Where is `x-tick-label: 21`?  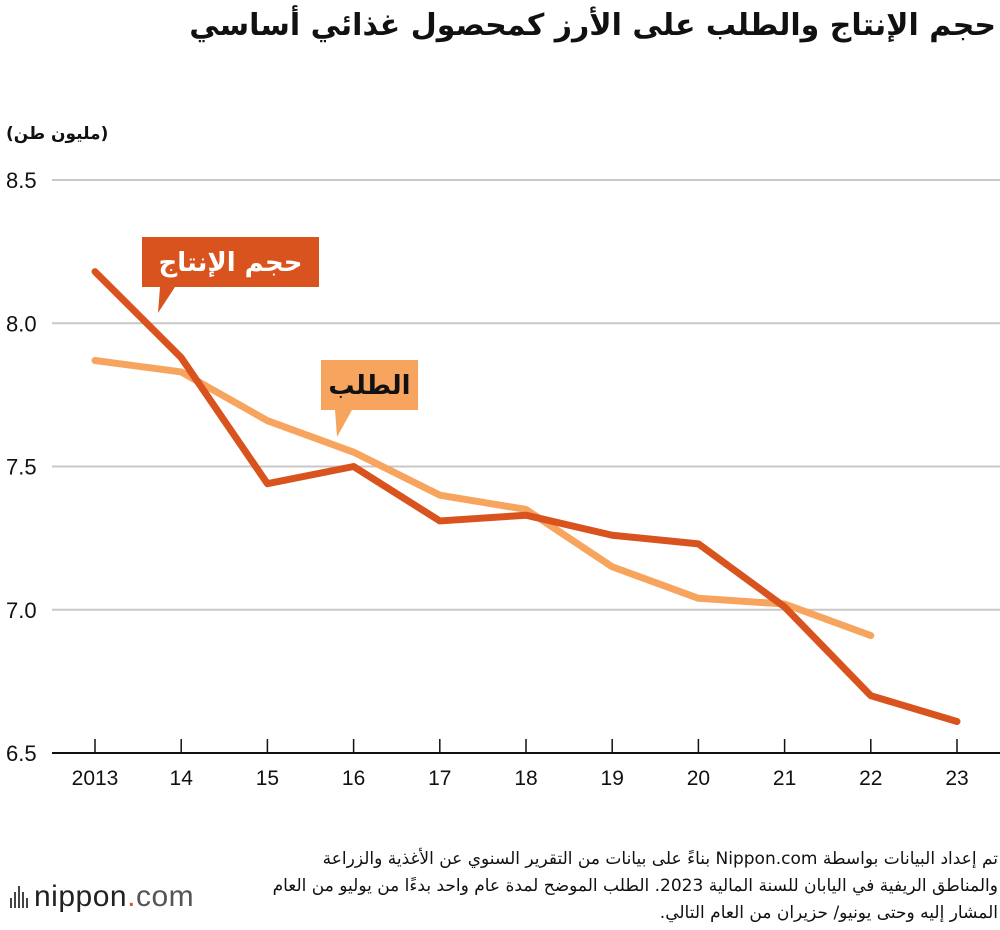
x-tick-label: 21 is located at coordinates (784, 778).